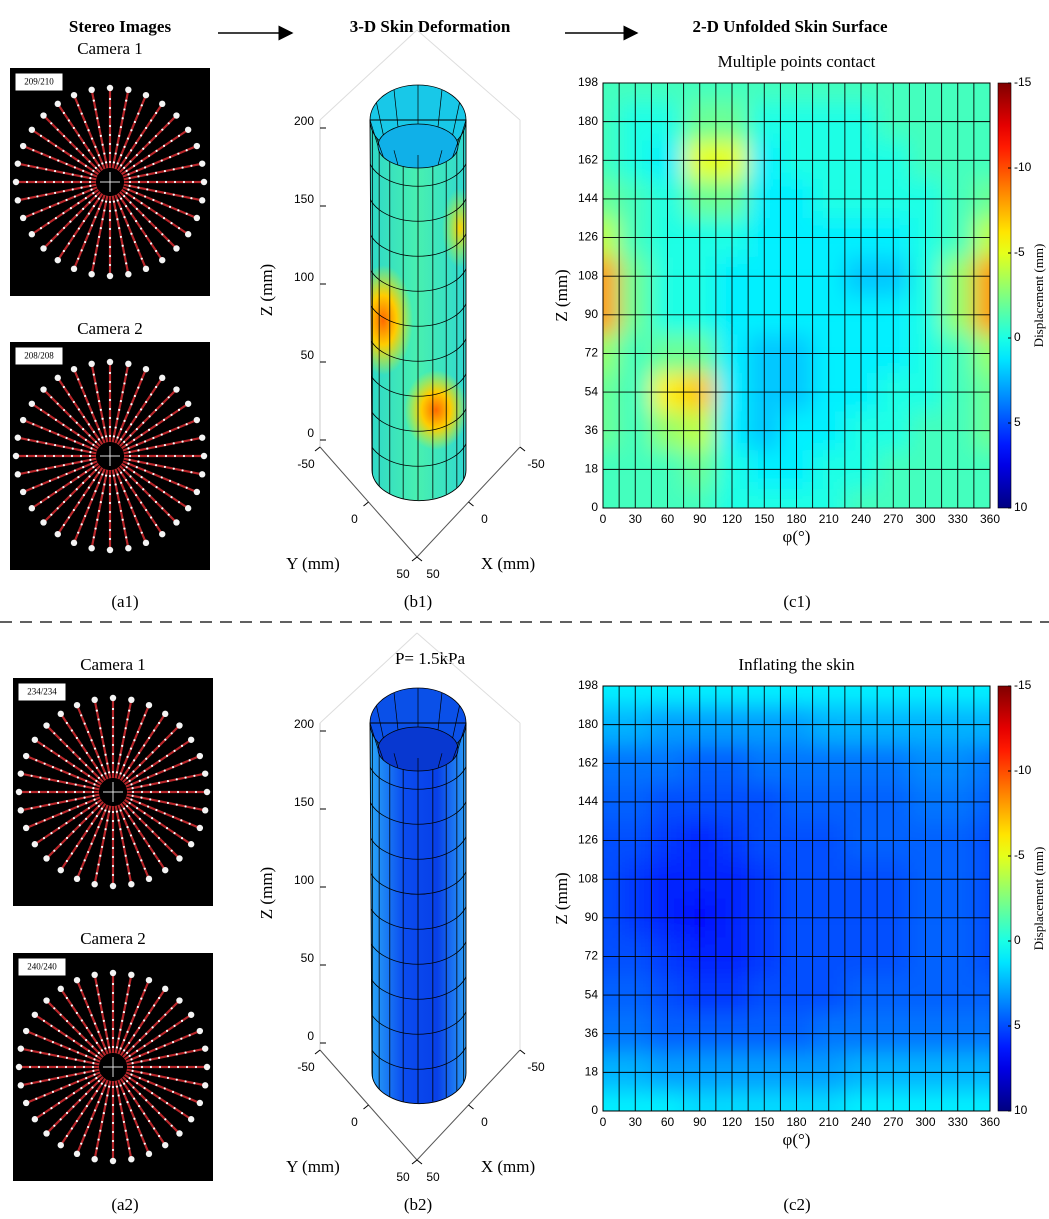 Image resolution: width=1049 pixels, height=1219 pixels. I want to click on x-tick-label: 60, so click(668, 519).